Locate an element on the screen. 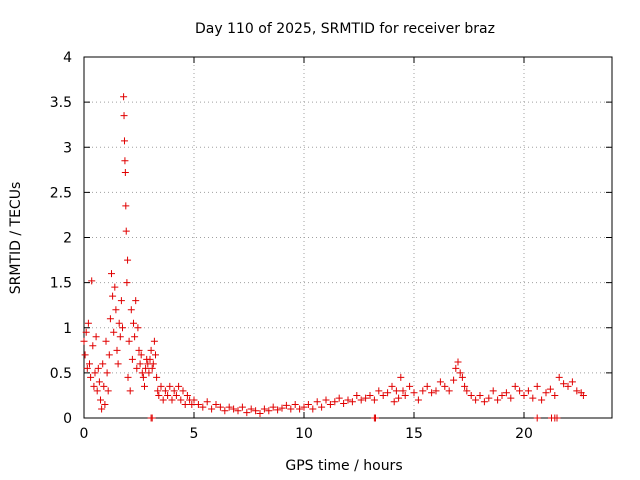  y-tick-label: 1 is located at coordinates (67, 329).